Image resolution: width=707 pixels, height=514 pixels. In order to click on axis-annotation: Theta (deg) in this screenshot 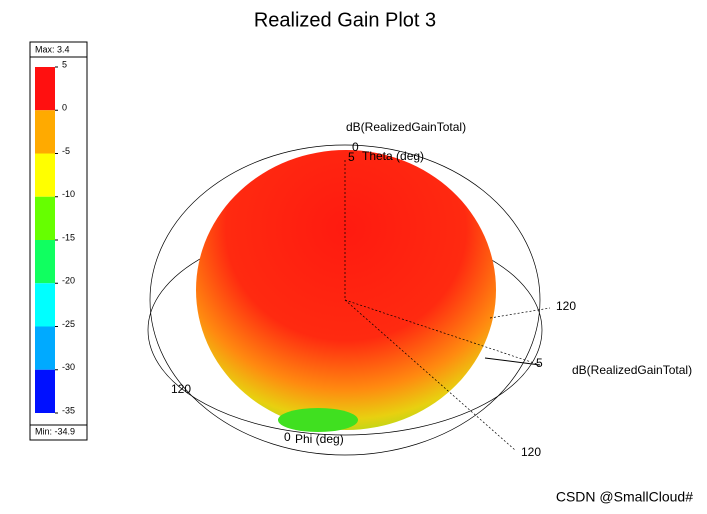, I will do `click(393, 156)`.